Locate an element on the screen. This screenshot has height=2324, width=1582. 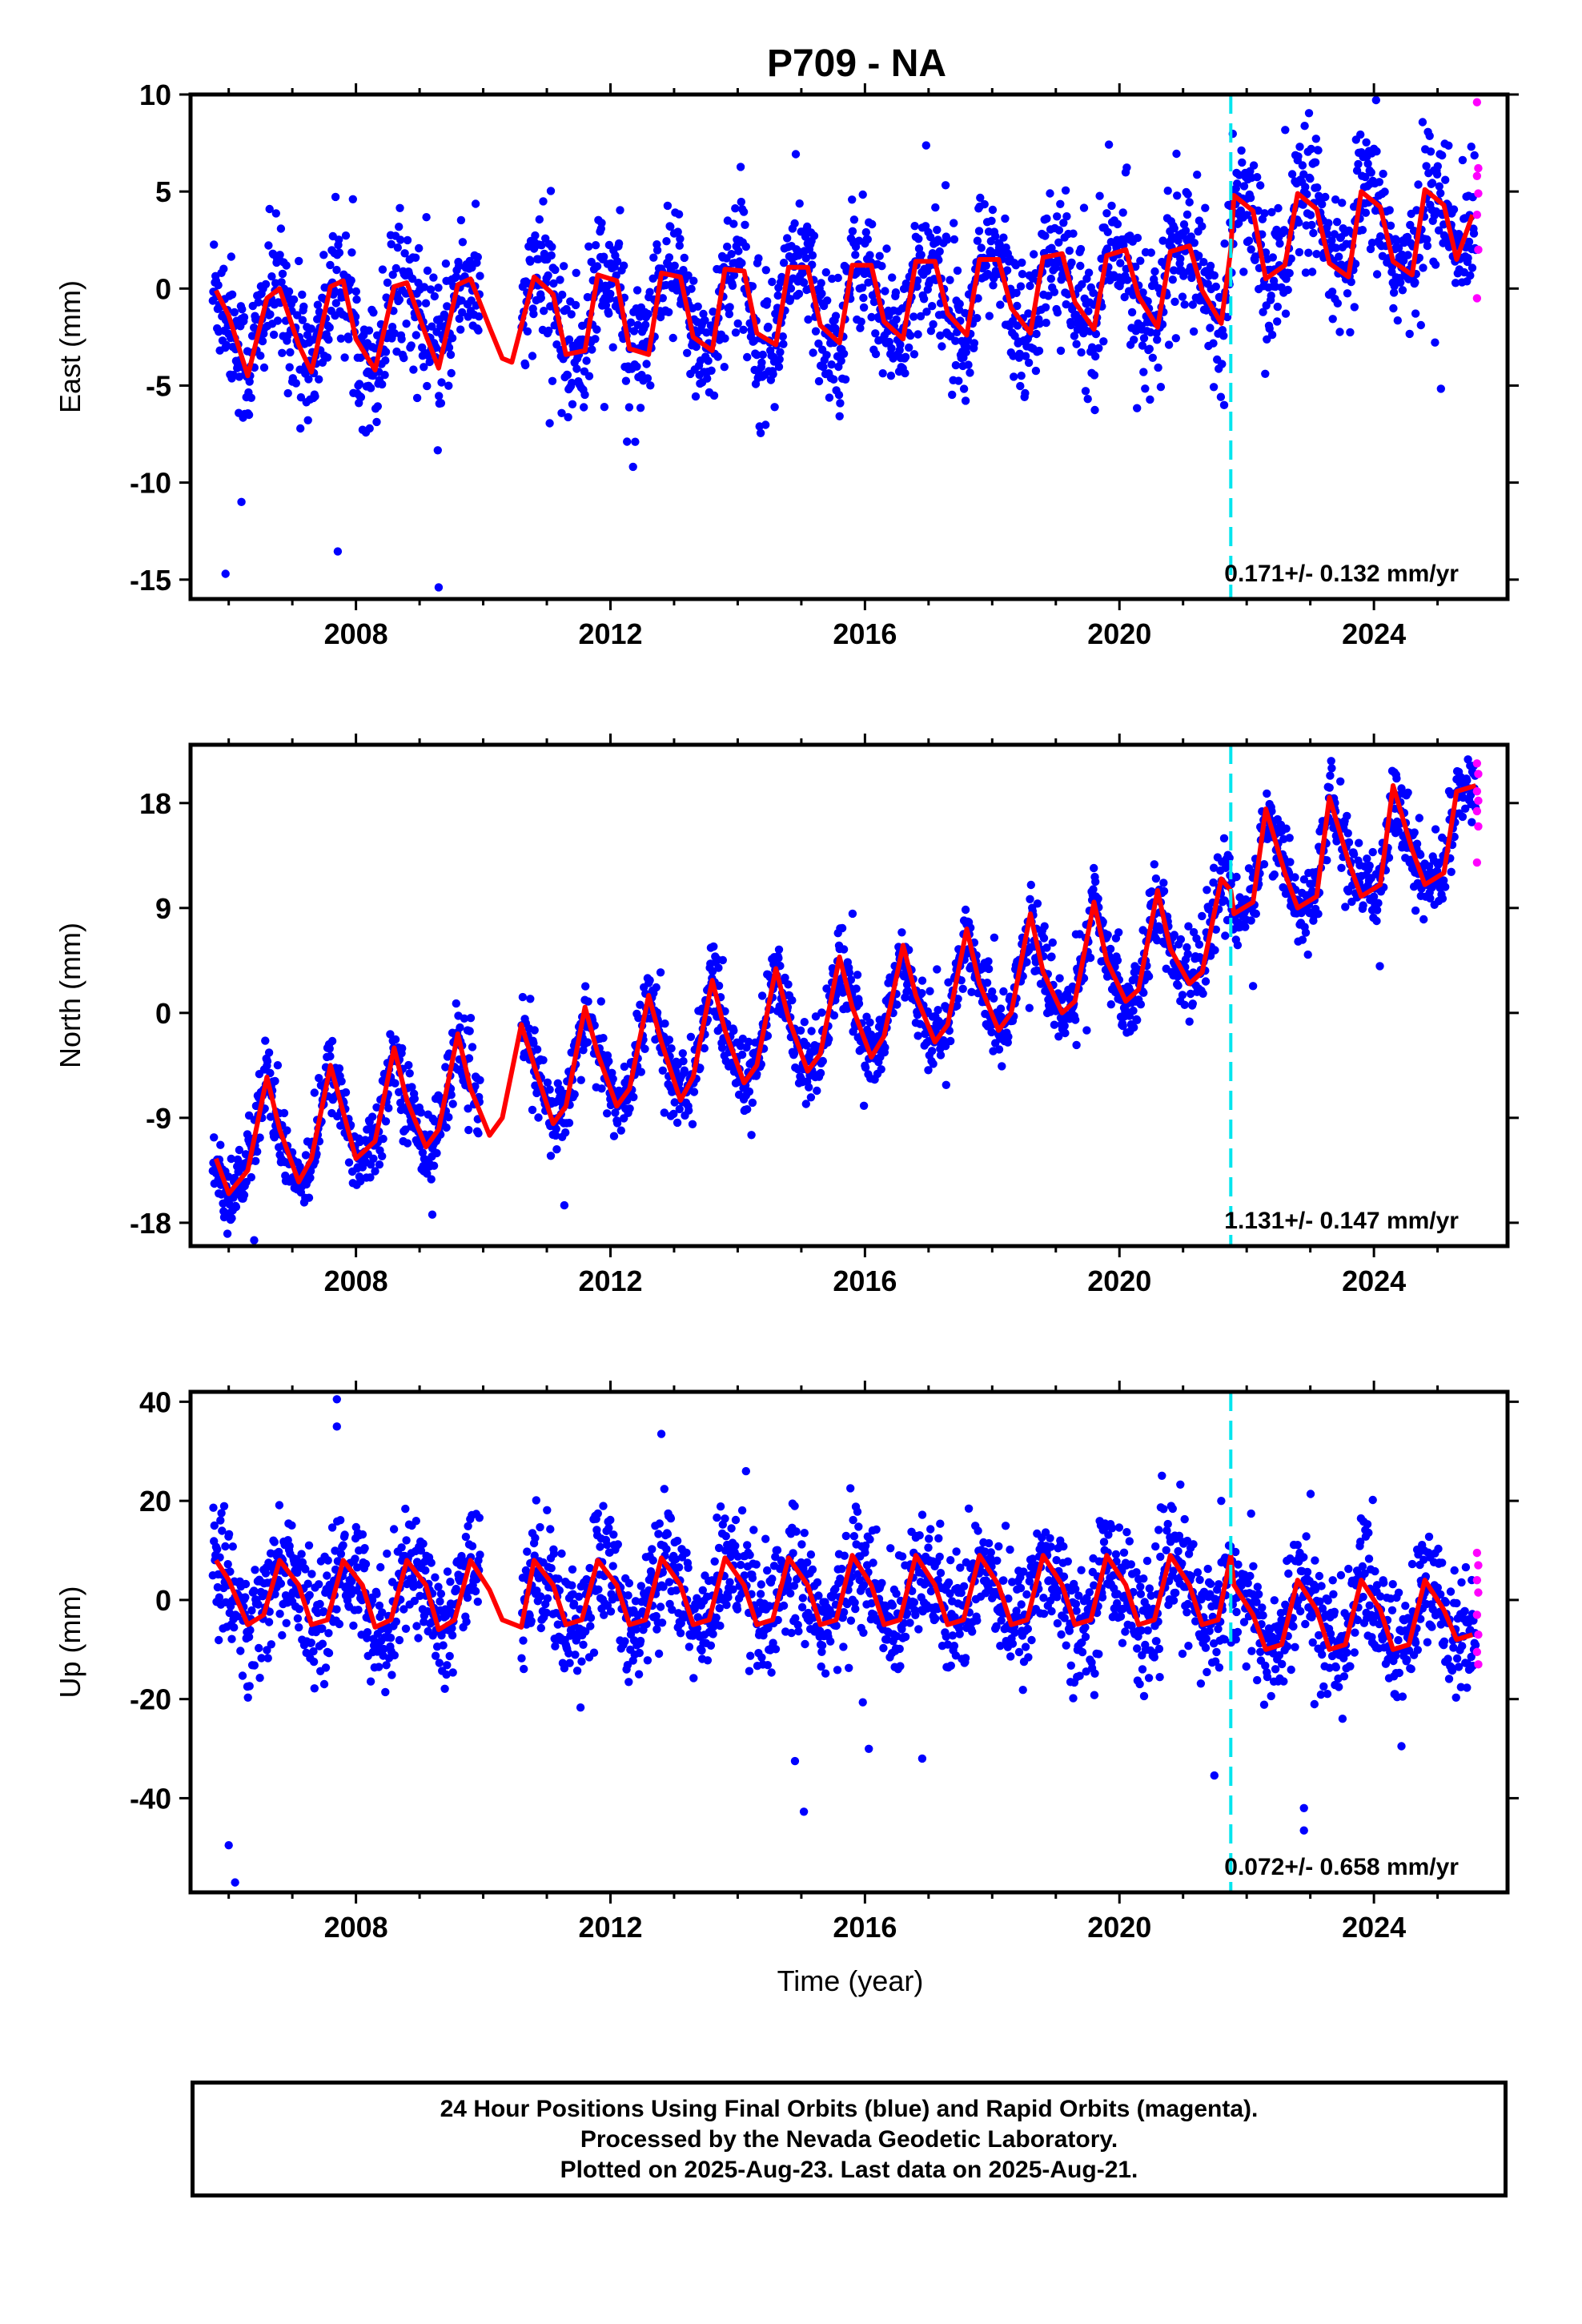
x-tick-label: 2016 is located at coordinates (865, 633).